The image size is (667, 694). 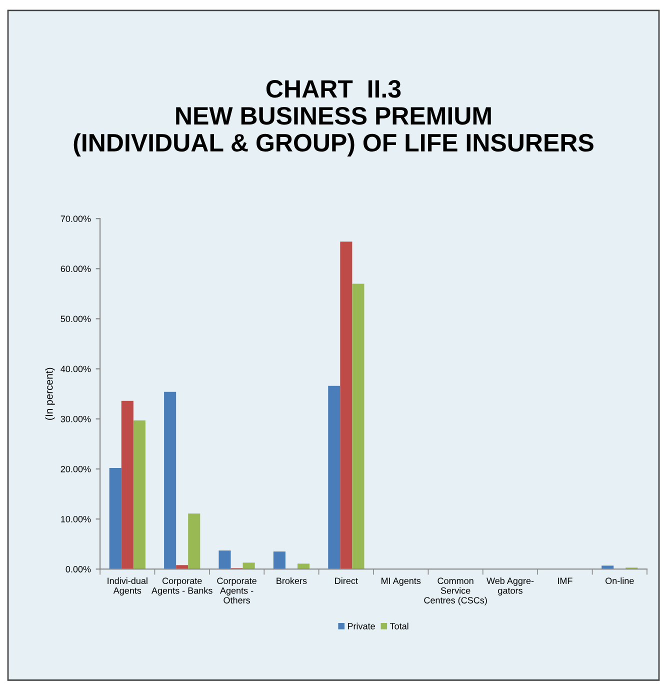 I want to click on legend-label: Private, so click(x=361, y=626).